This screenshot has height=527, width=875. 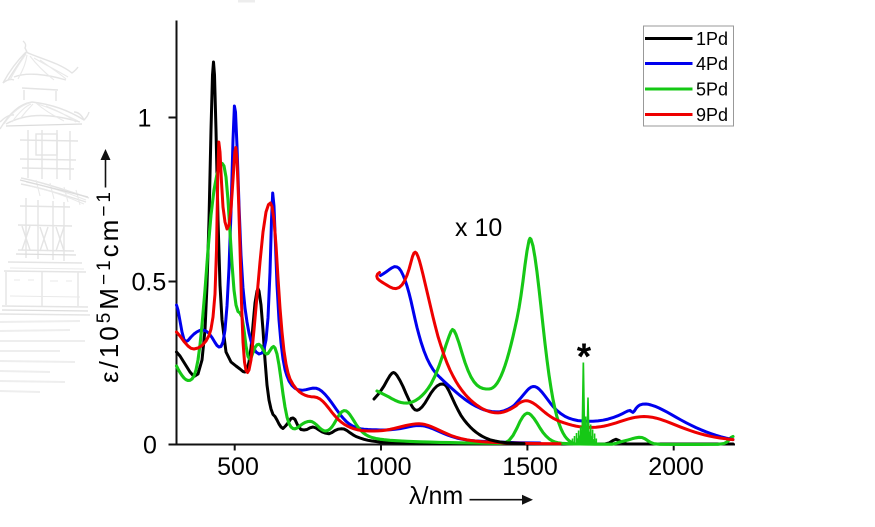 What do you see at coordinates (384, 467) in the screenshot?
I see `svg-text: 1000` at bounding box center [384, 467].